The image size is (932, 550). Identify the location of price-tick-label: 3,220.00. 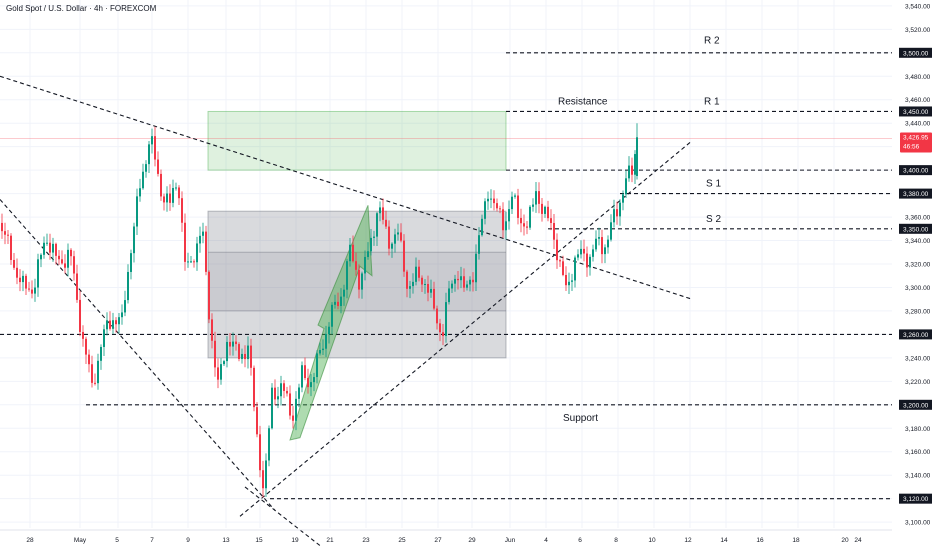
(918, 382).